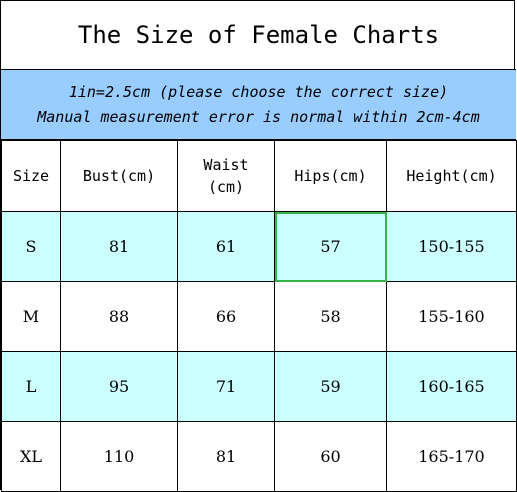 This screenshot has width=517, height=492. I want to click on waist-cell: 61, so click(226, 246).